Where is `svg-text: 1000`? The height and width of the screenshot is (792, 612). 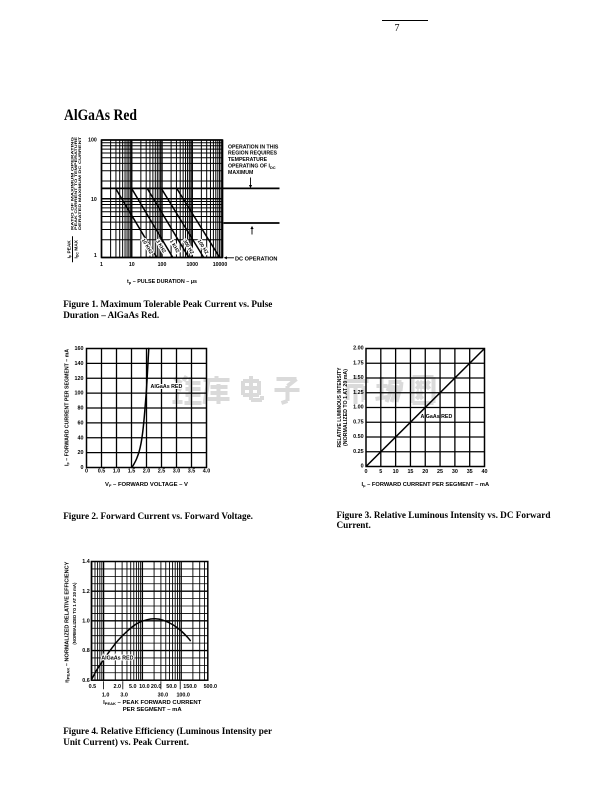
svg-text: 1000 is located at coordinates (192, 265).